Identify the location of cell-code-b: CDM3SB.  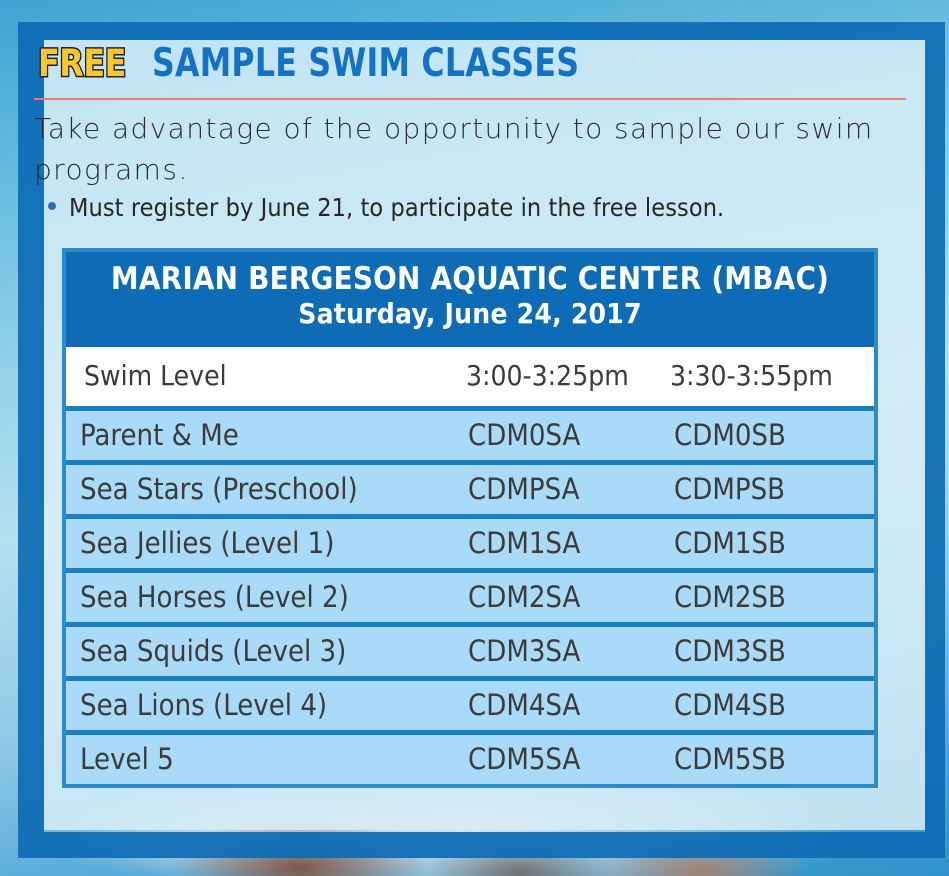
(730, 650).